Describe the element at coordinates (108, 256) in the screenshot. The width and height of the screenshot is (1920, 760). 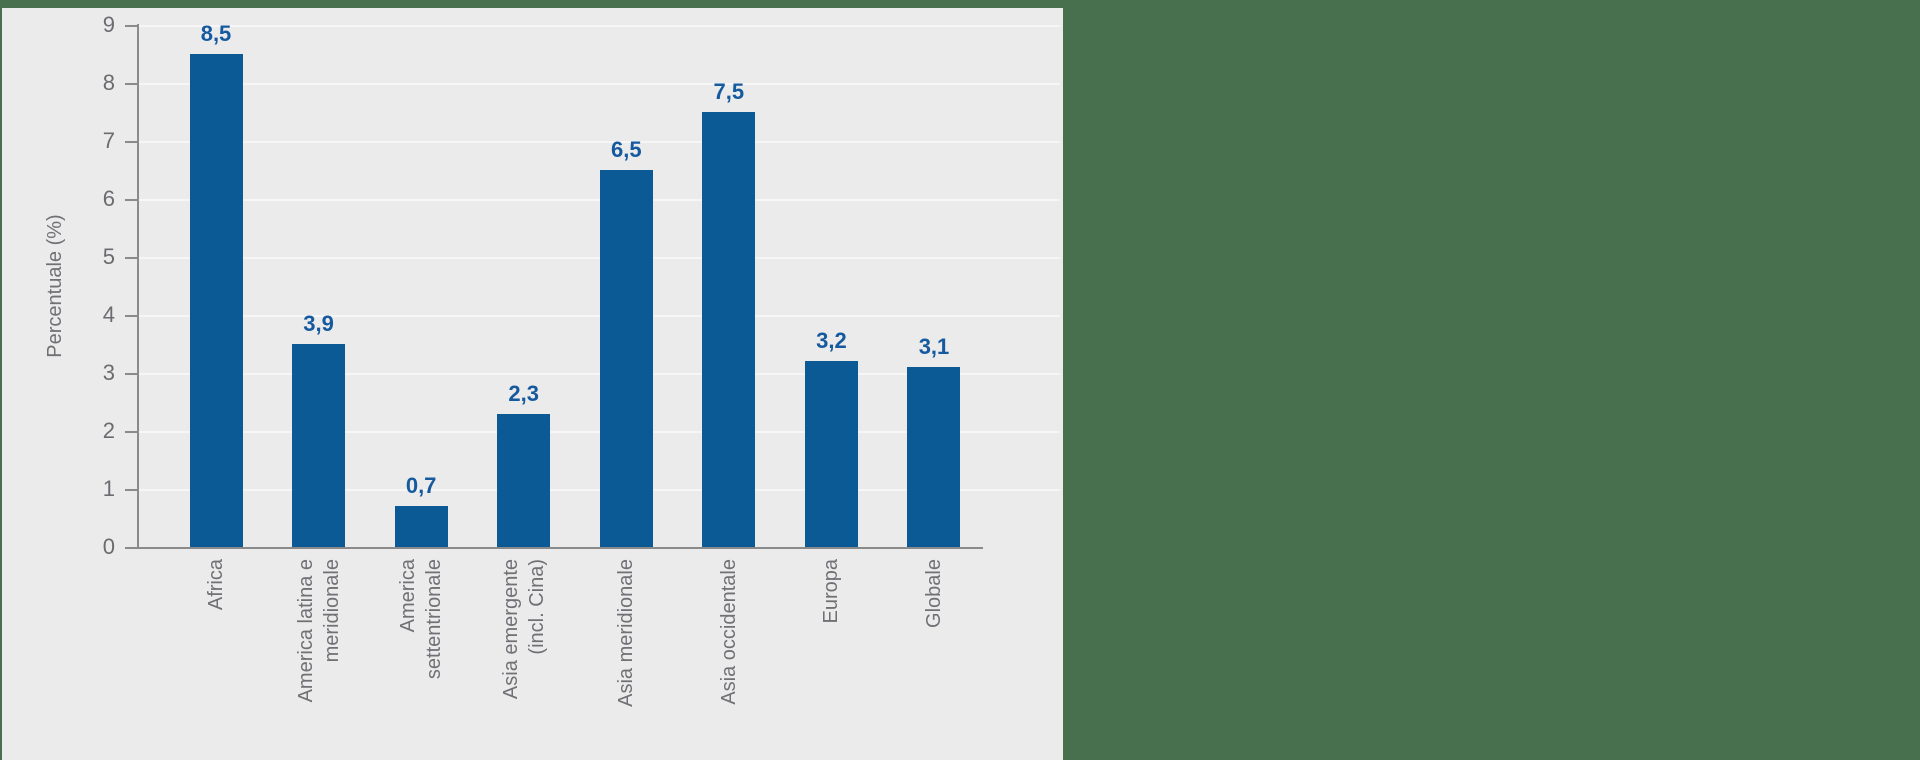
I see `y-axis-tick-label: 5` at that location.